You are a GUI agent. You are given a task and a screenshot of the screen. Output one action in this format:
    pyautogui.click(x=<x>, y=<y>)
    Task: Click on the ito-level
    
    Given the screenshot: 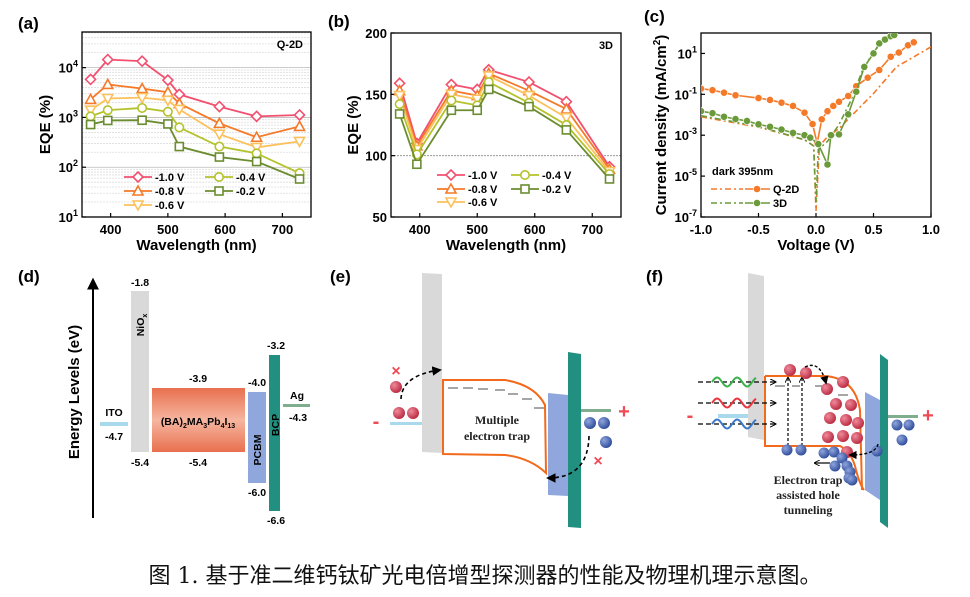 What is the action you would take?
    pyautogui.click(x=114, y=424)
    